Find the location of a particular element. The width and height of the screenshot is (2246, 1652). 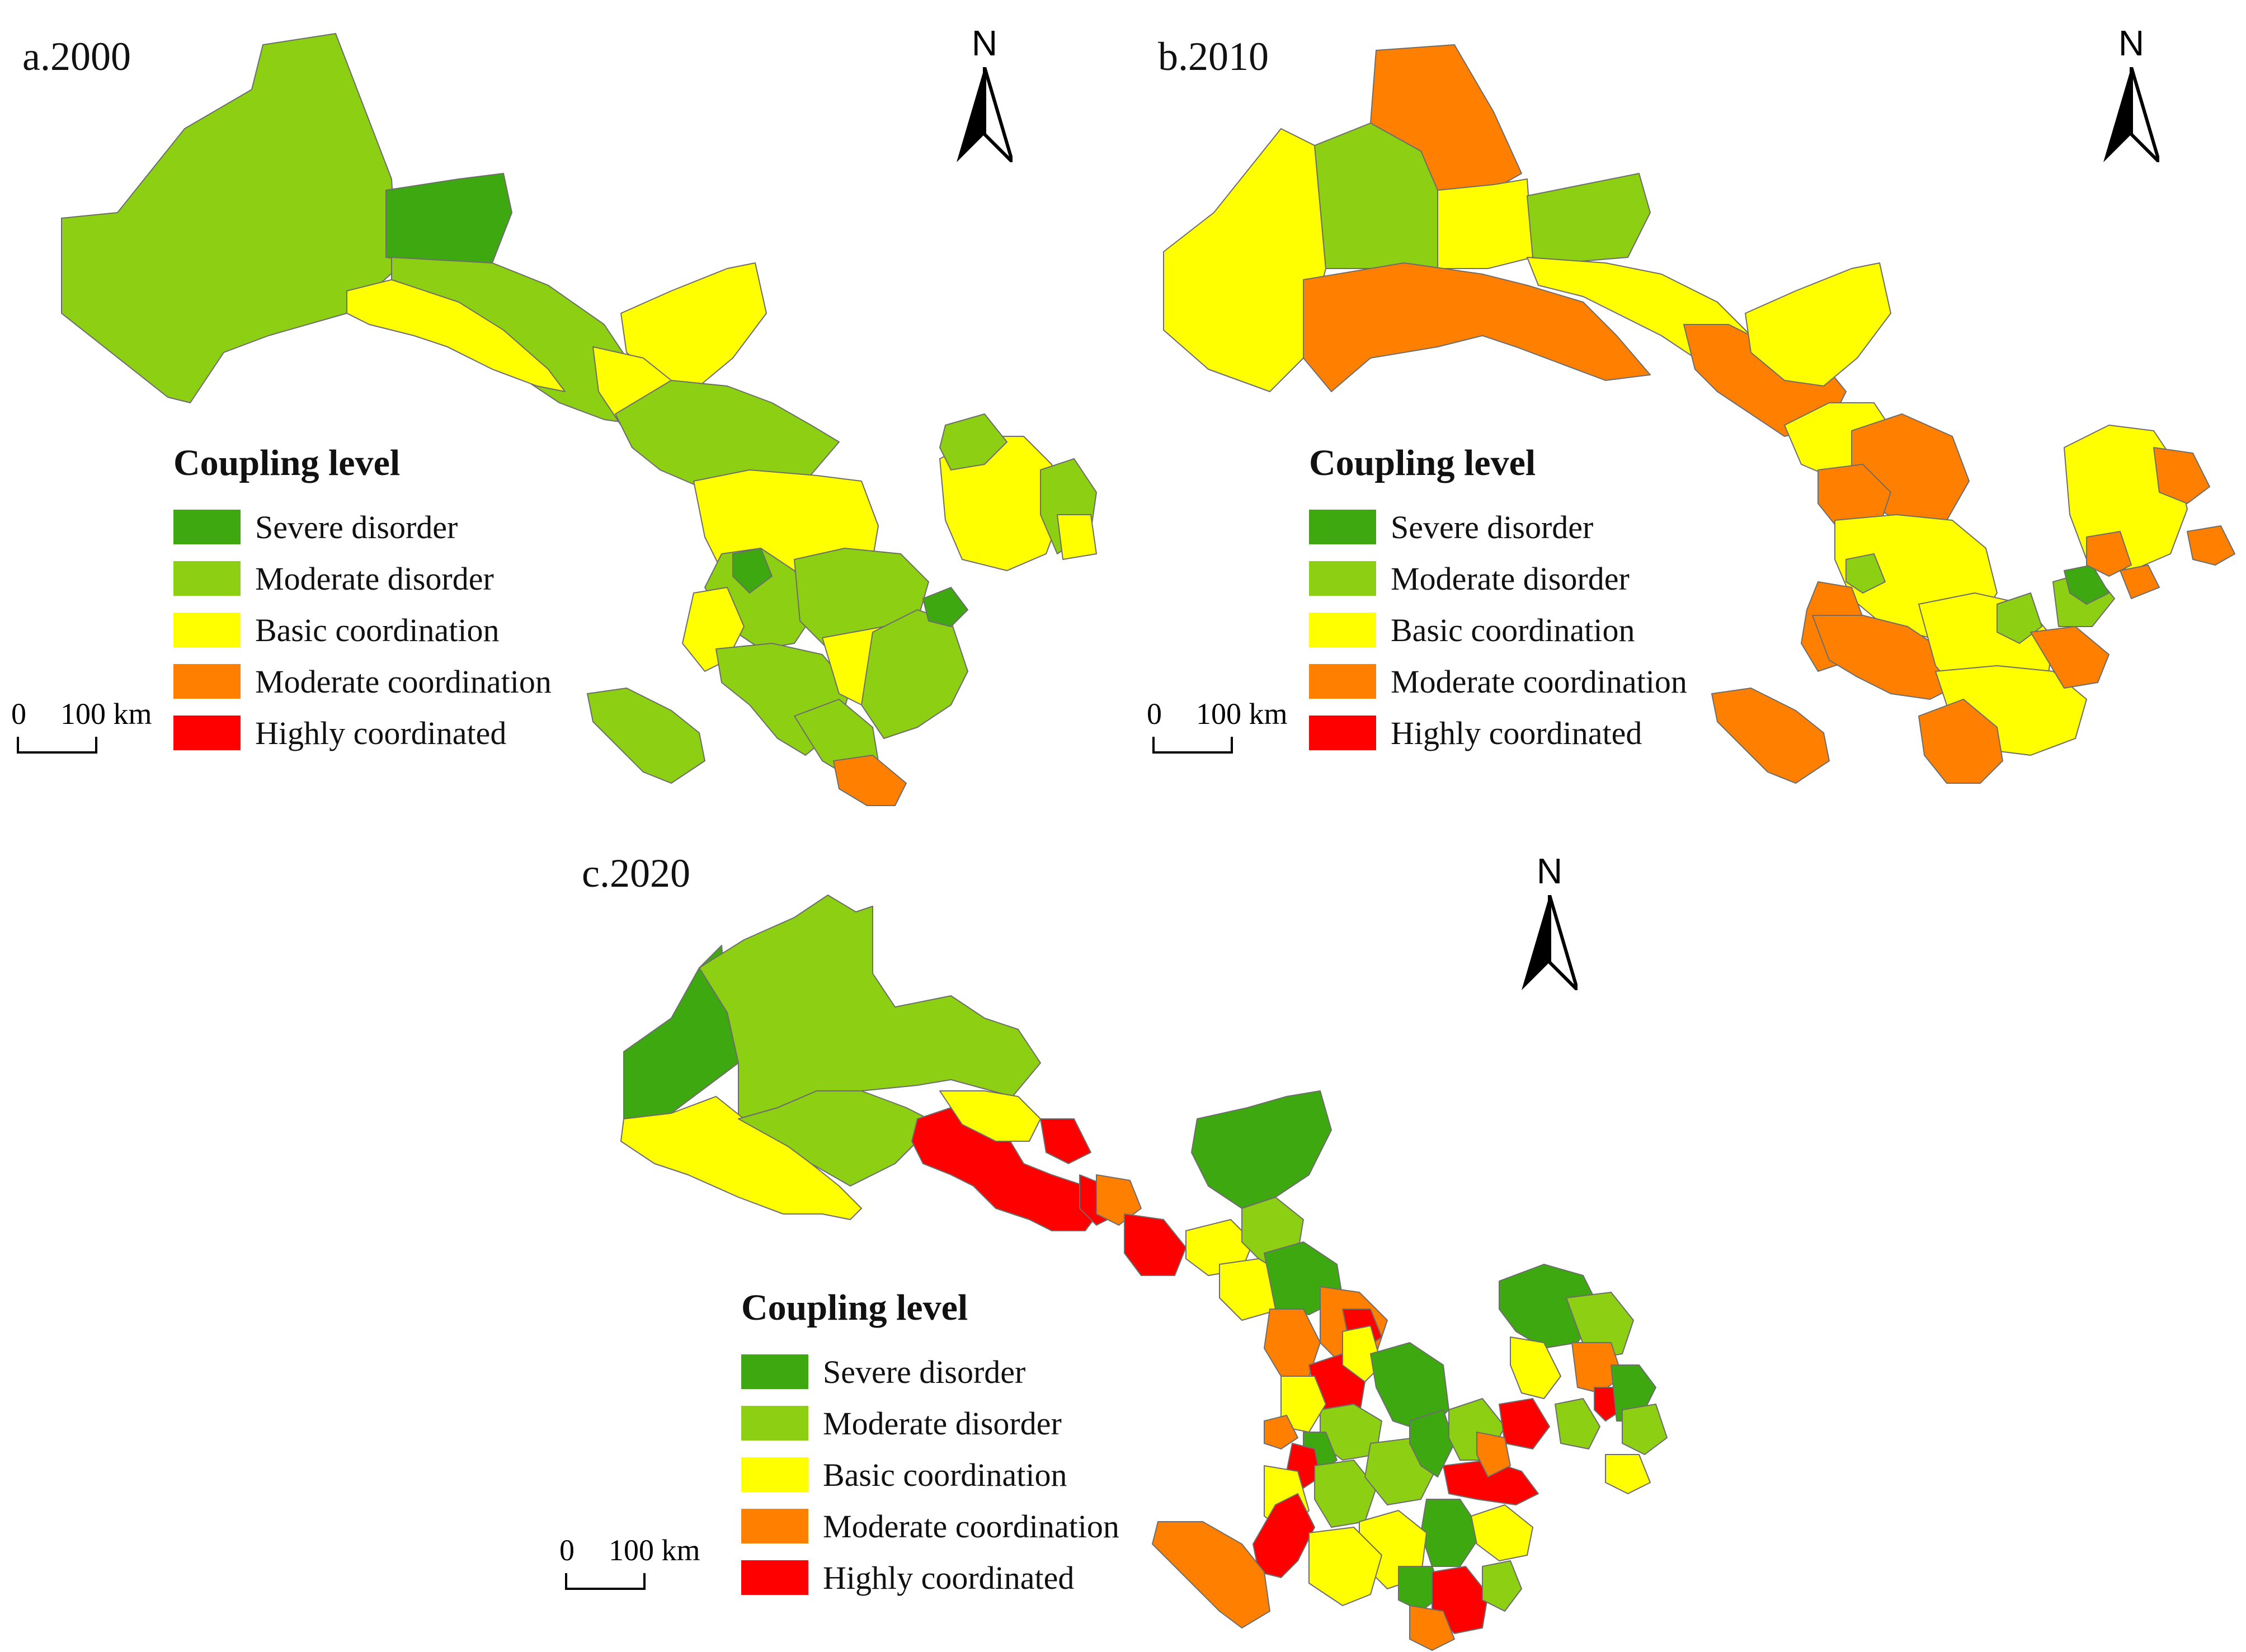

panel-label: a.2000 is located at coordinates (76, 57).